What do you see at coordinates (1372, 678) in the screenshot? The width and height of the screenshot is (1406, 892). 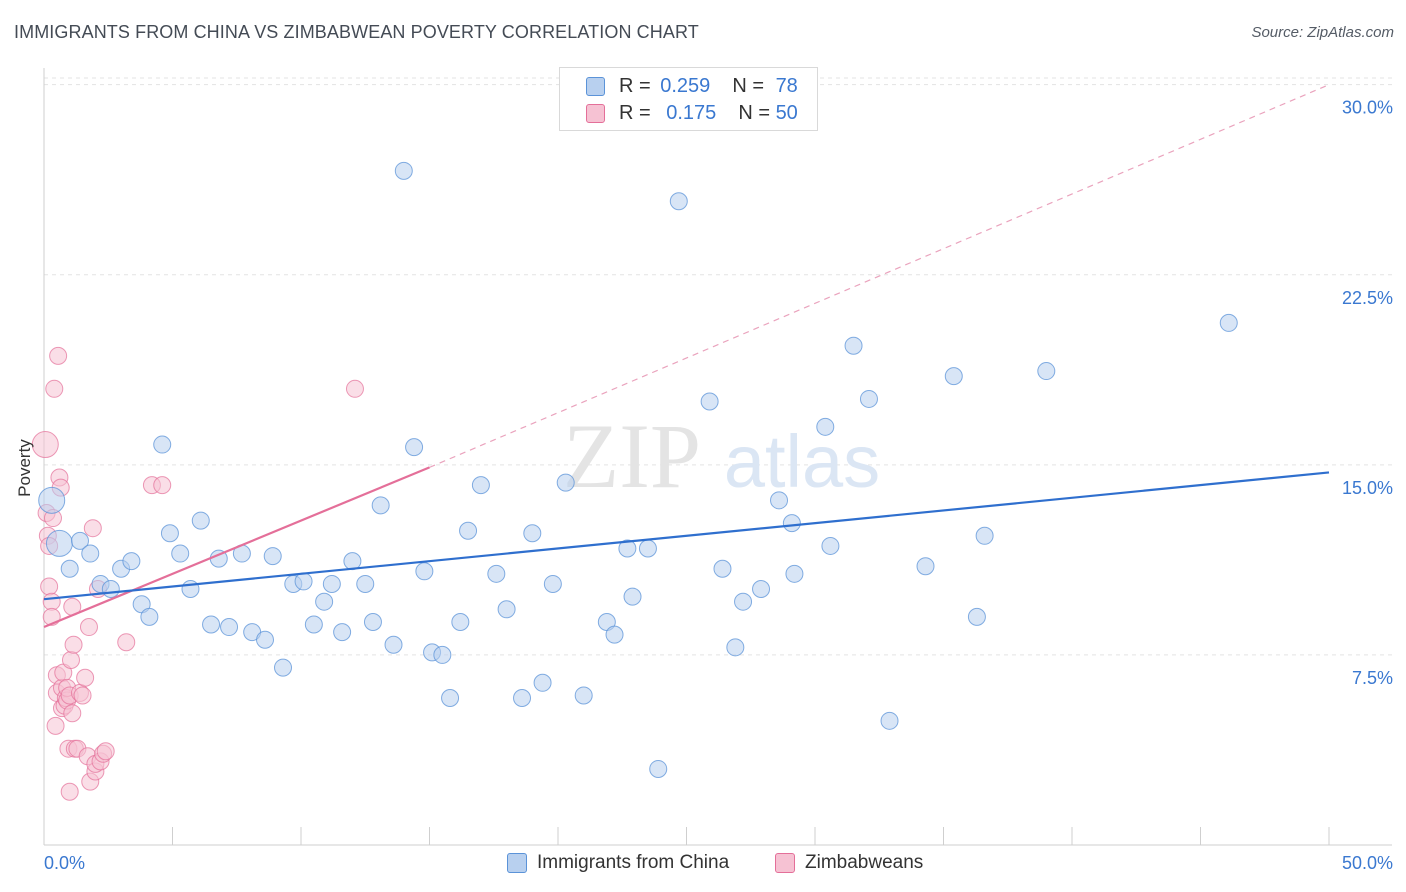 I see `y-tick-label: 7.5%` at bounding box center [1372, 678].